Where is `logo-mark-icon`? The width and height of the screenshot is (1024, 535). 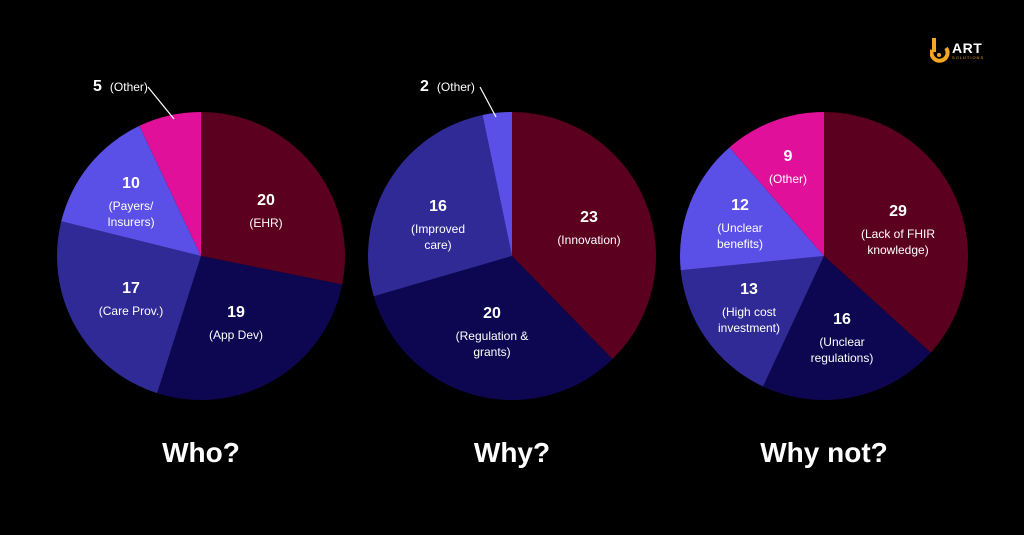 logo-mark-icon is located at coordinates (939, 50).